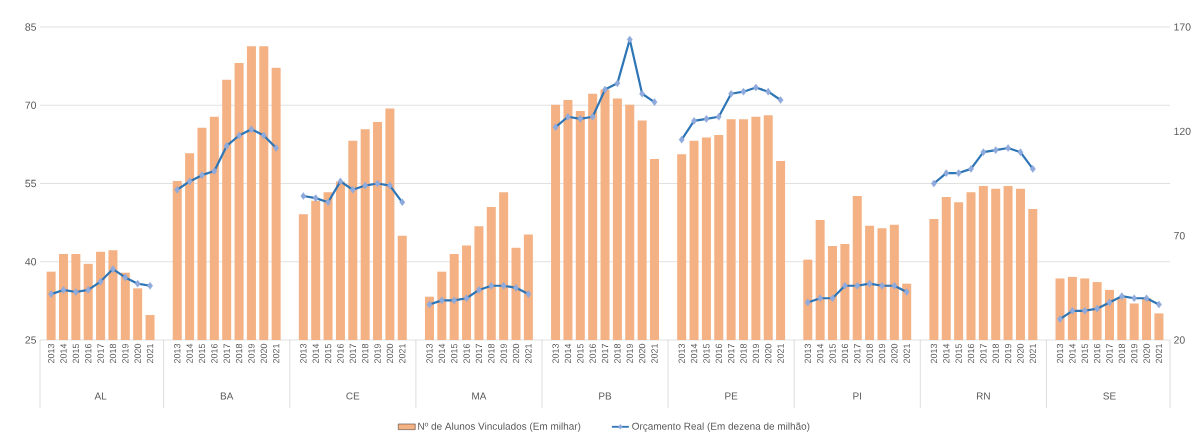 The height and width of the screenshot is (447, 1197). I want to click on text: SE, so click(1109, 396).